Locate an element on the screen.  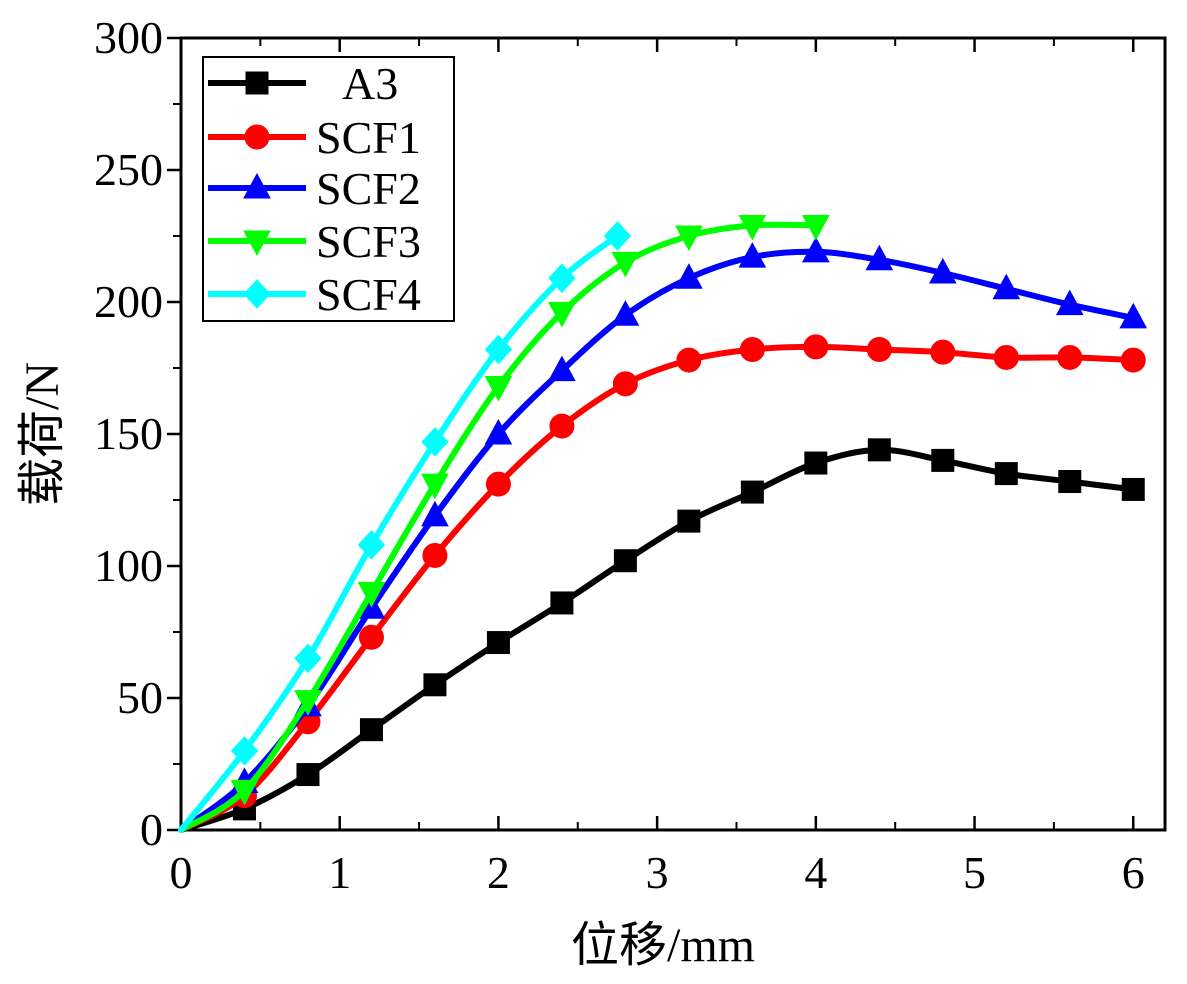
y-tick-label: 300 is located at coordinates (128, 37).